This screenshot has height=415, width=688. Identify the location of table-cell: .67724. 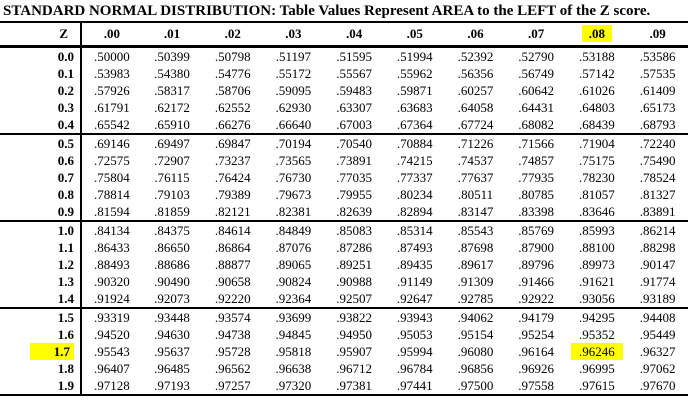
(475, 125).